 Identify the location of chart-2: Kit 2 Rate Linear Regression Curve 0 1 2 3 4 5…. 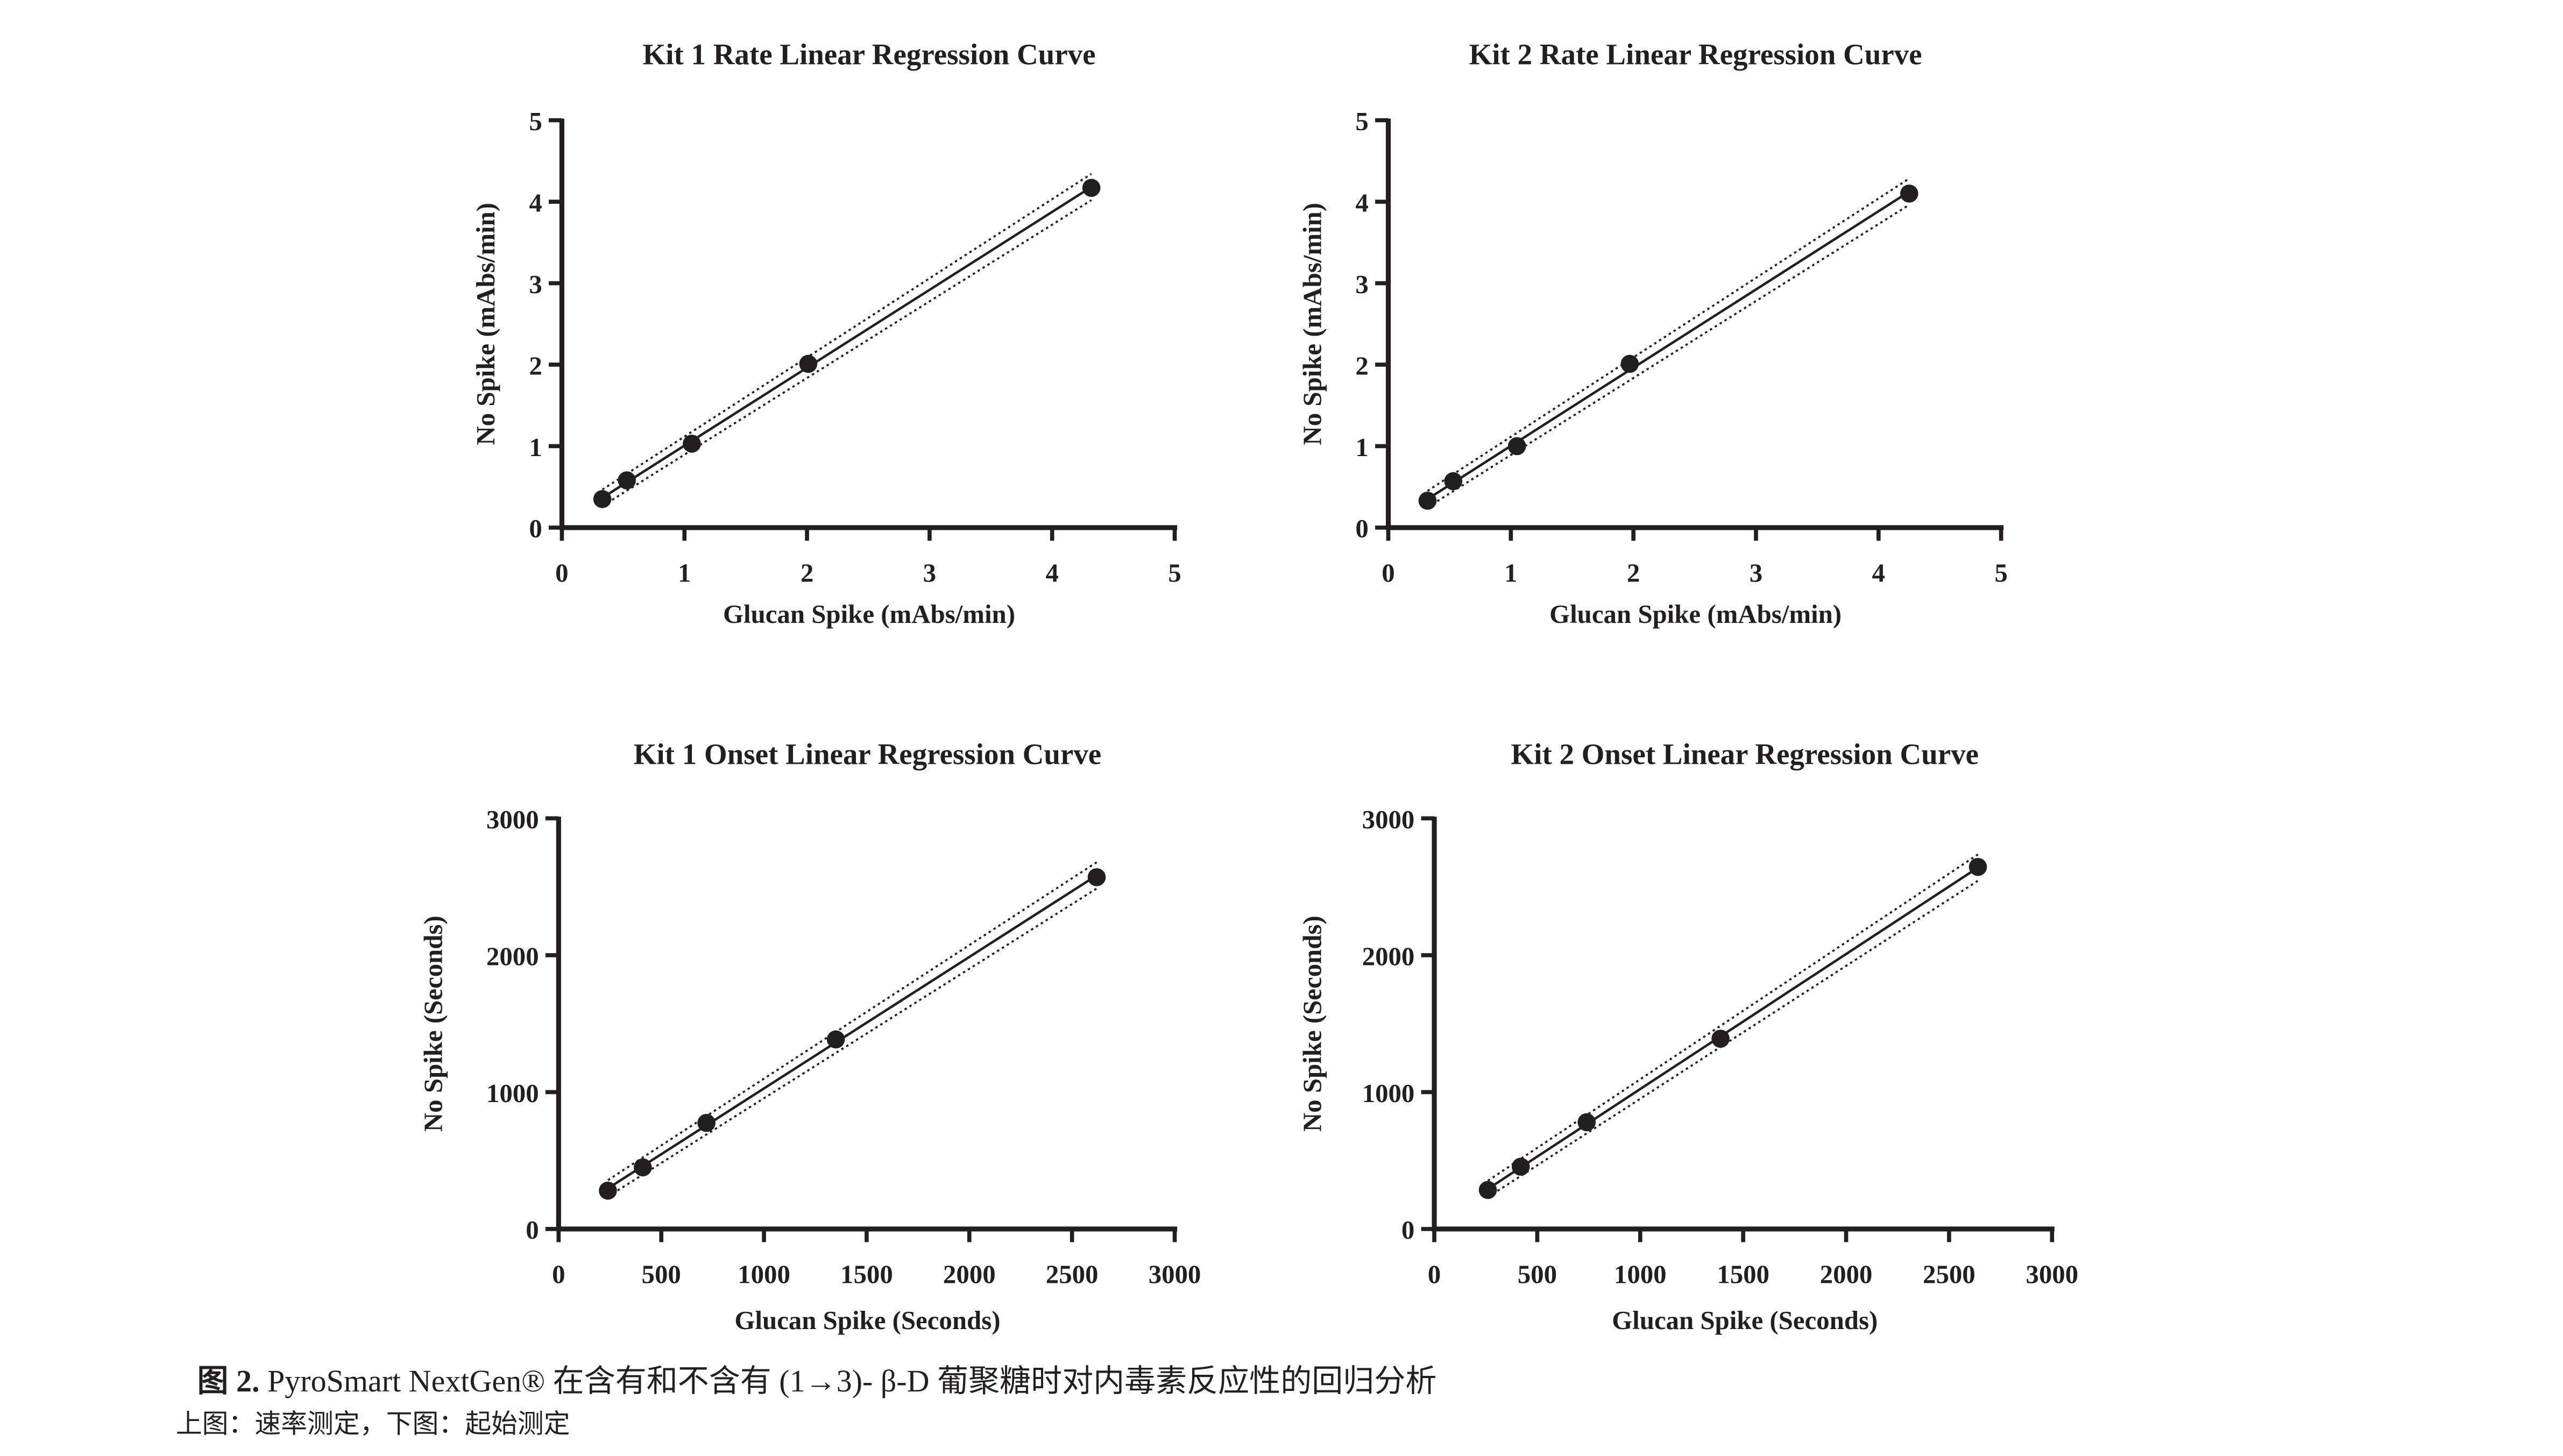
(1652, 333).